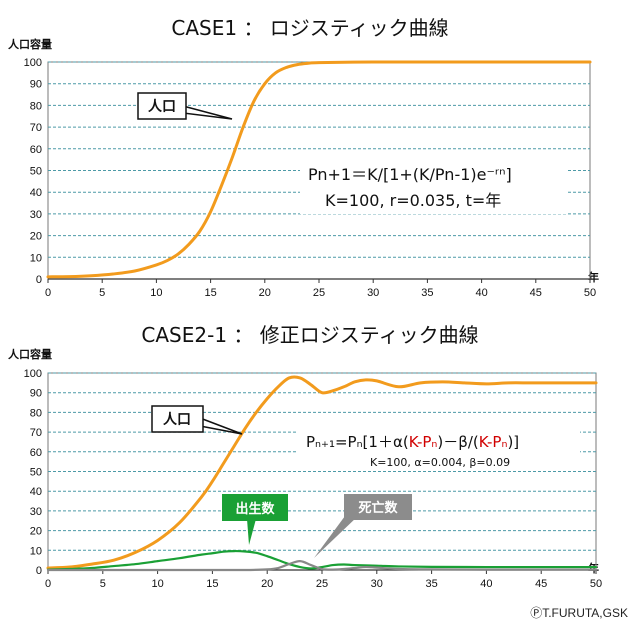 Image resolution: width=640 pixels, height=633 pixels. What do you see at coordinates (265, 293) in the screenshot?
I see `chart1-x-tick-label: 20` at bounding box center [265, 293].